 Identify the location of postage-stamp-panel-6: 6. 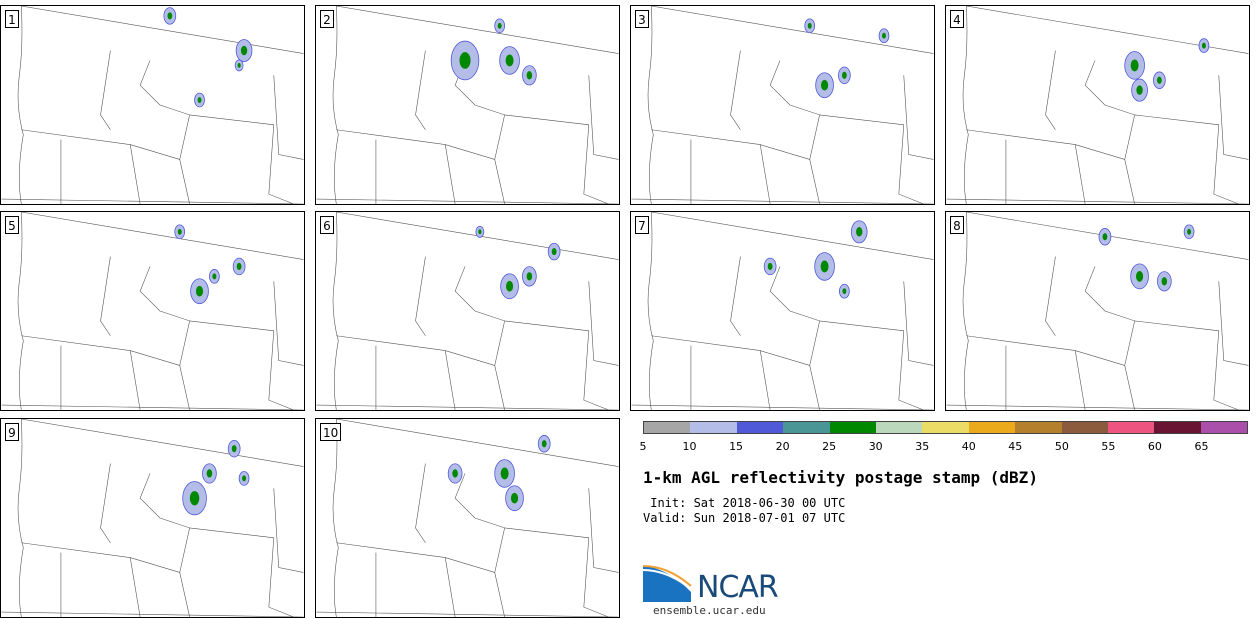
(467, 311).